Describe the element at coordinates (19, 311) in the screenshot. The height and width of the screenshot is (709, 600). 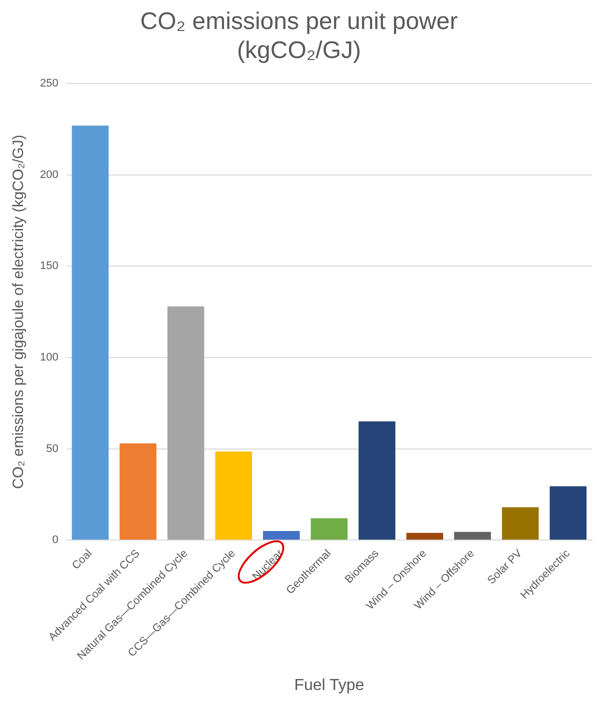
I see `y-axis-title: CO₂ emissions per gigajoule of electricity (kgCO₂/GJ)` at that location.